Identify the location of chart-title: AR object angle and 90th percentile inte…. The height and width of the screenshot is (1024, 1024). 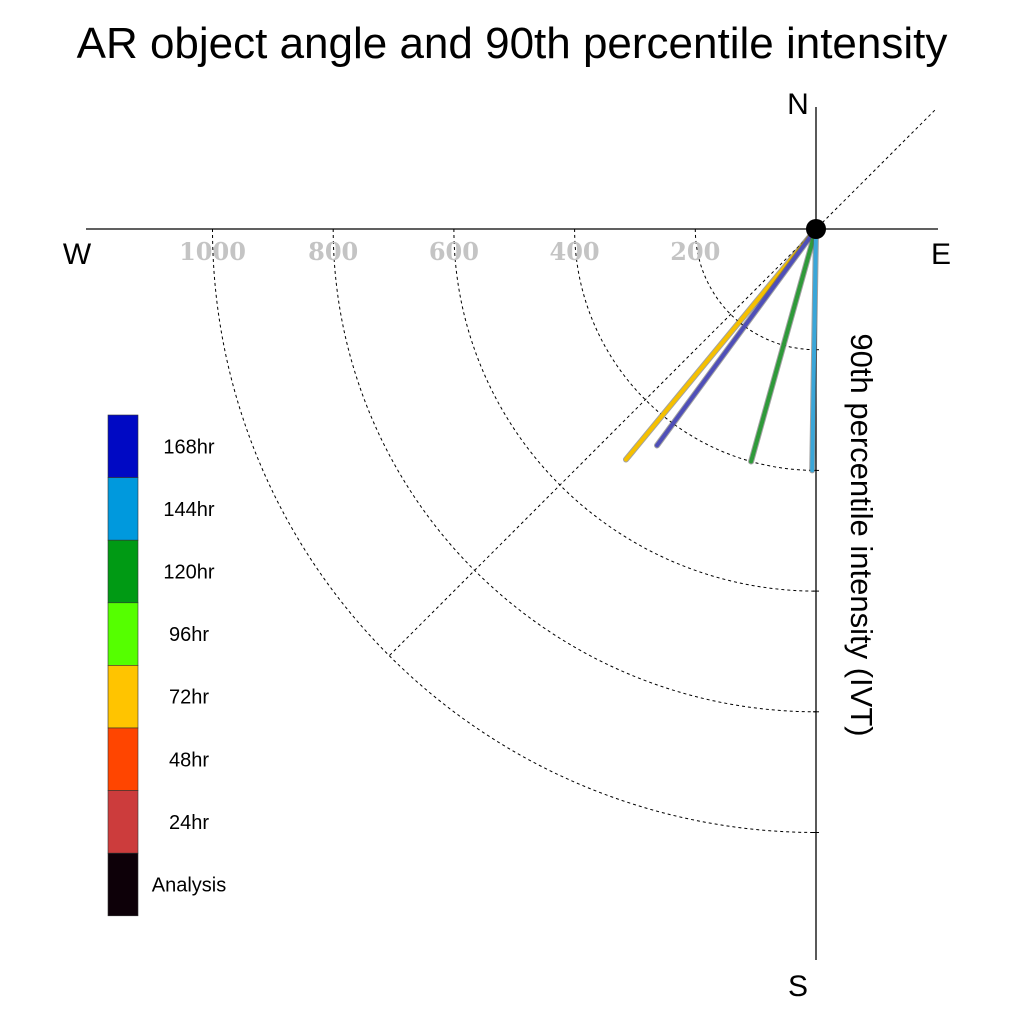
(512, 43).